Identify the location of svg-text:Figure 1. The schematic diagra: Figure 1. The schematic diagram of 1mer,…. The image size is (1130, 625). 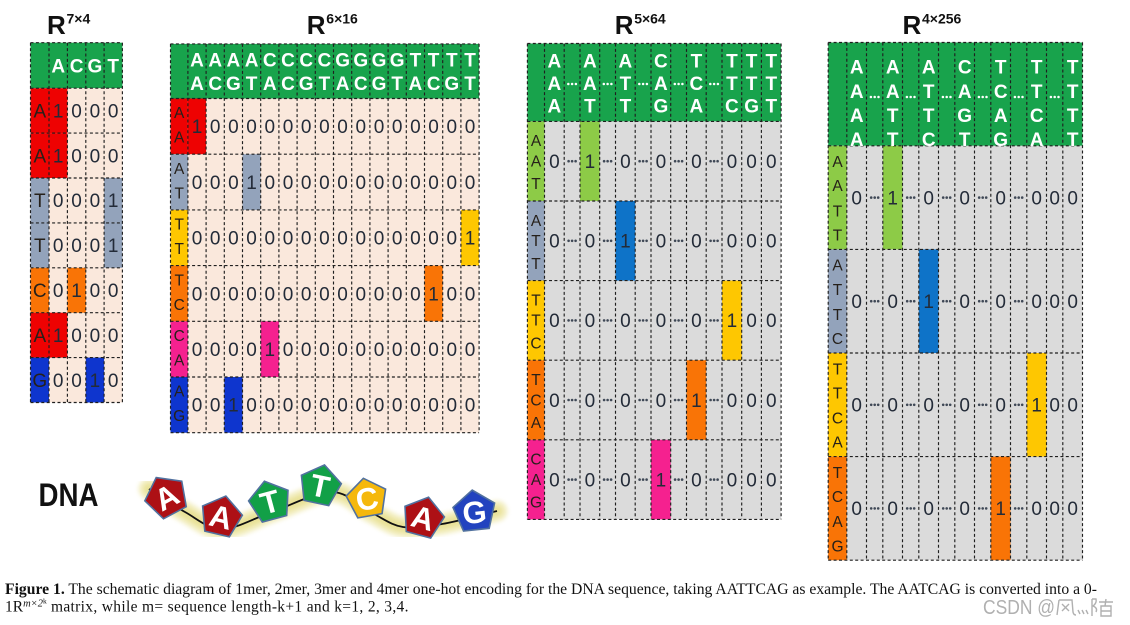
(551, 589).